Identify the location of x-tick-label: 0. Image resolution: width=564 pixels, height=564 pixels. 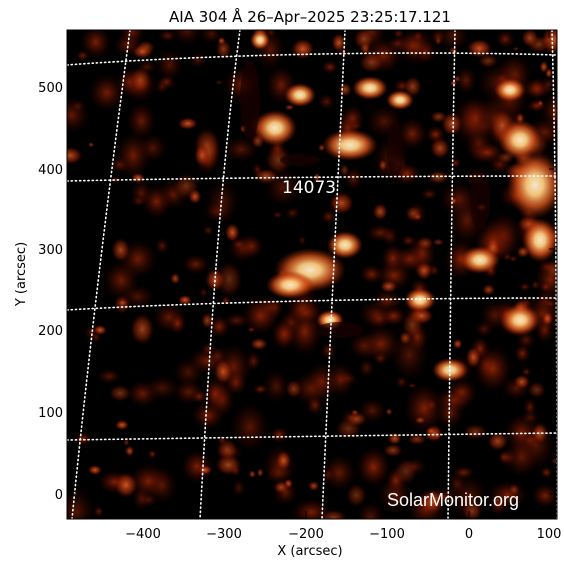
(469, 534).